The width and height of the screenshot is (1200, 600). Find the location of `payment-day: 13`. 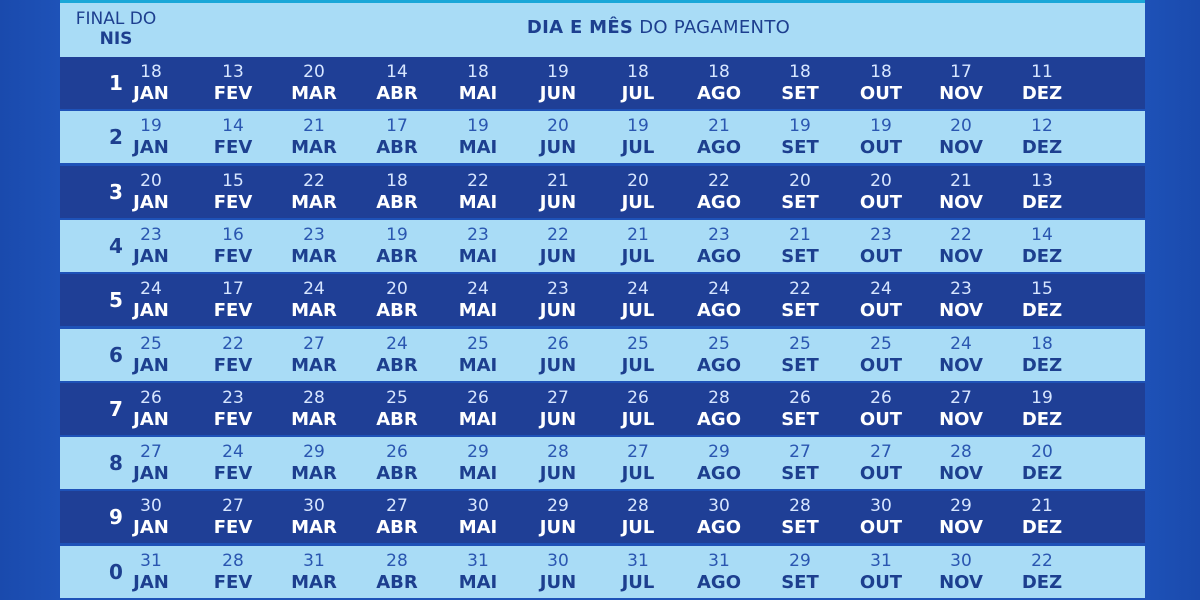

payment-day: 13 is located at coordinates (1042, 180).